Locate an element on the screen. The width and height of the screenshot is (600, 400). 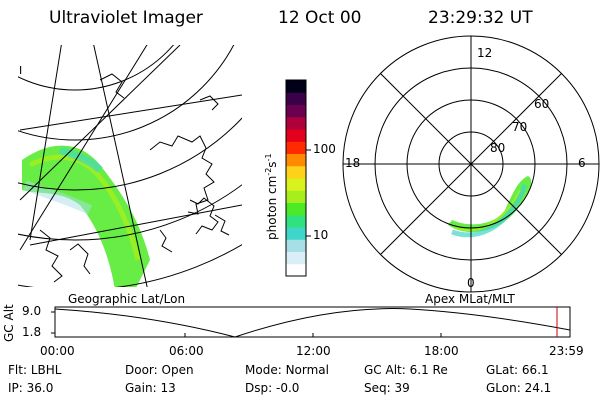
time-label: 23:29:32 UT is located at coordinates (480, 18).